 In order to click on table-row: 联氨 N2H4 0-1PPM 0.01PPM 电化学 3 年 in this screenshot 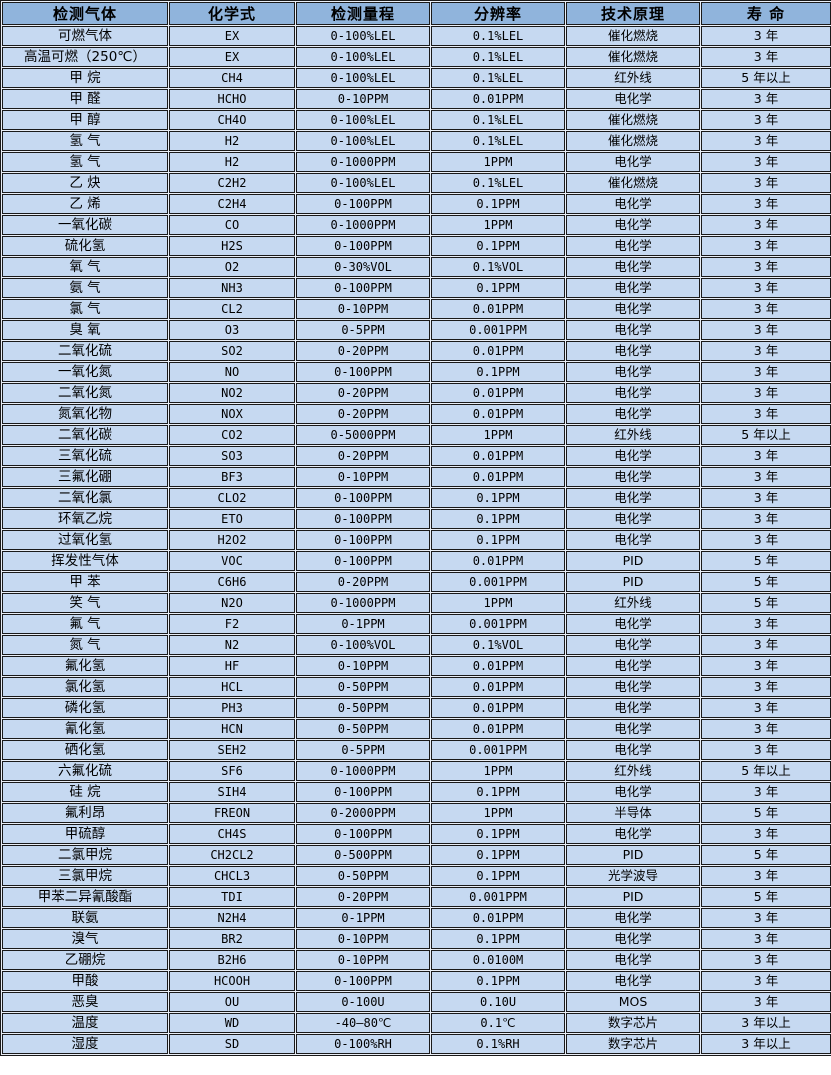, I will do `click(416, 918)`.